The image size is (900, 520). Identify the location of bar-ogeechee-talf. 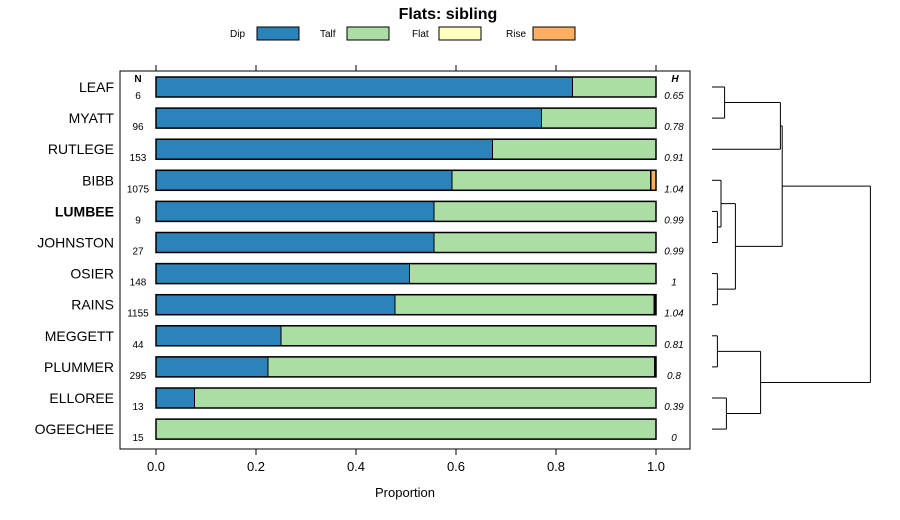
(406, 429).